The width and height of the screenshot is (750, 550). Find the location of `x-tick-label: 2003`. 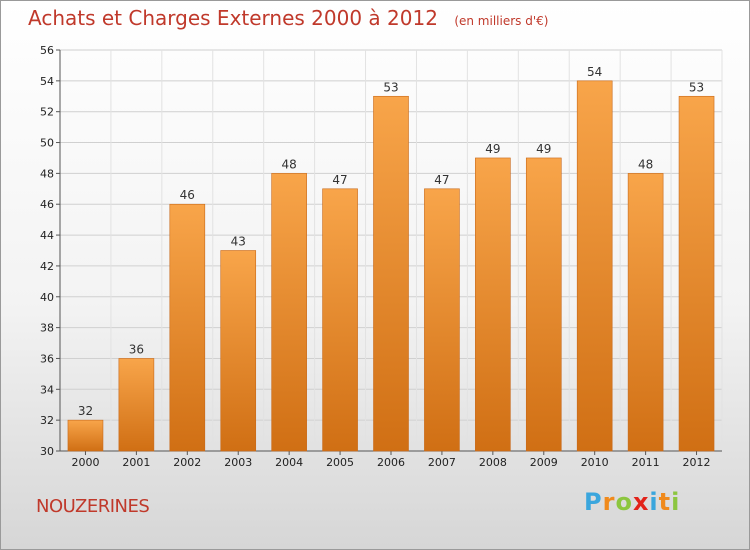

x-tick-label: 2003 is located at coordinates (238, 462).